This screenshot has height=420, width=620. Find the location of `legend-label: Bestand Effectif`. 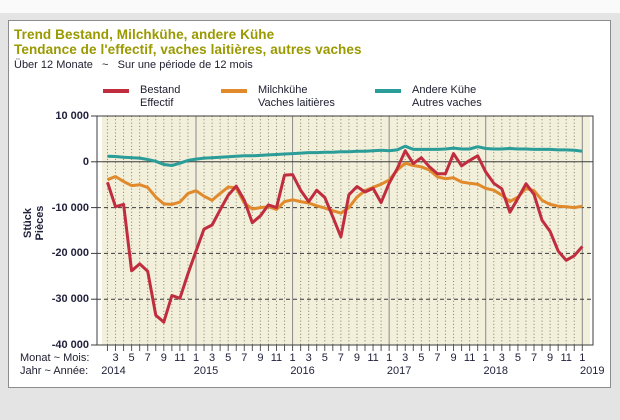

legend-label: Bestand Effectif is located at coordinates (160, 96).